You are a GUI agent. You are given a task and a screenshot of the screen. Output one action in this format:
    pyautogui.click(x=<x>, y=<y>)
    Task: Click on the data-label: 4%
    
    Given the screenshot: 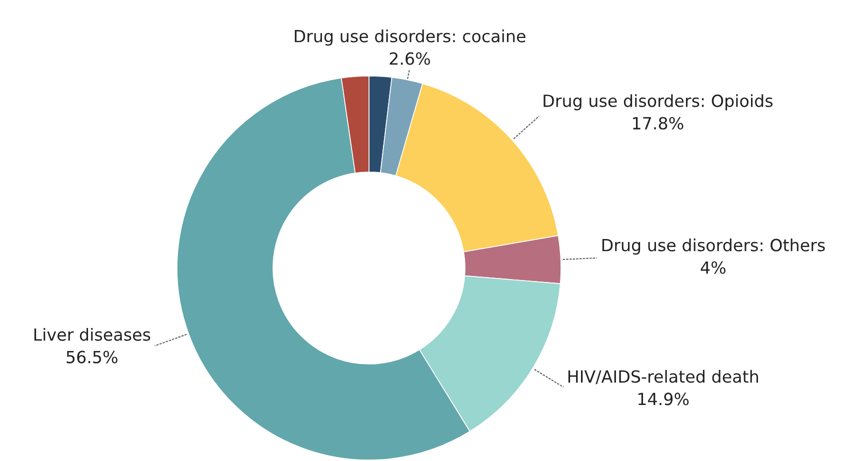 What is the action you would take?
    pyautogui.click(x=713, y=267)
    